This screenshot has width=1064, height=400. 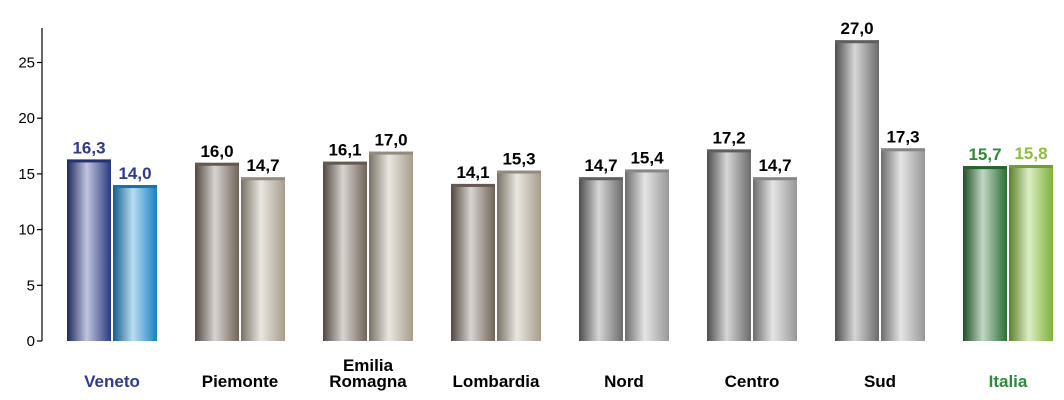 I want to click on category-label: Italia, so click(x=1008, y=381).